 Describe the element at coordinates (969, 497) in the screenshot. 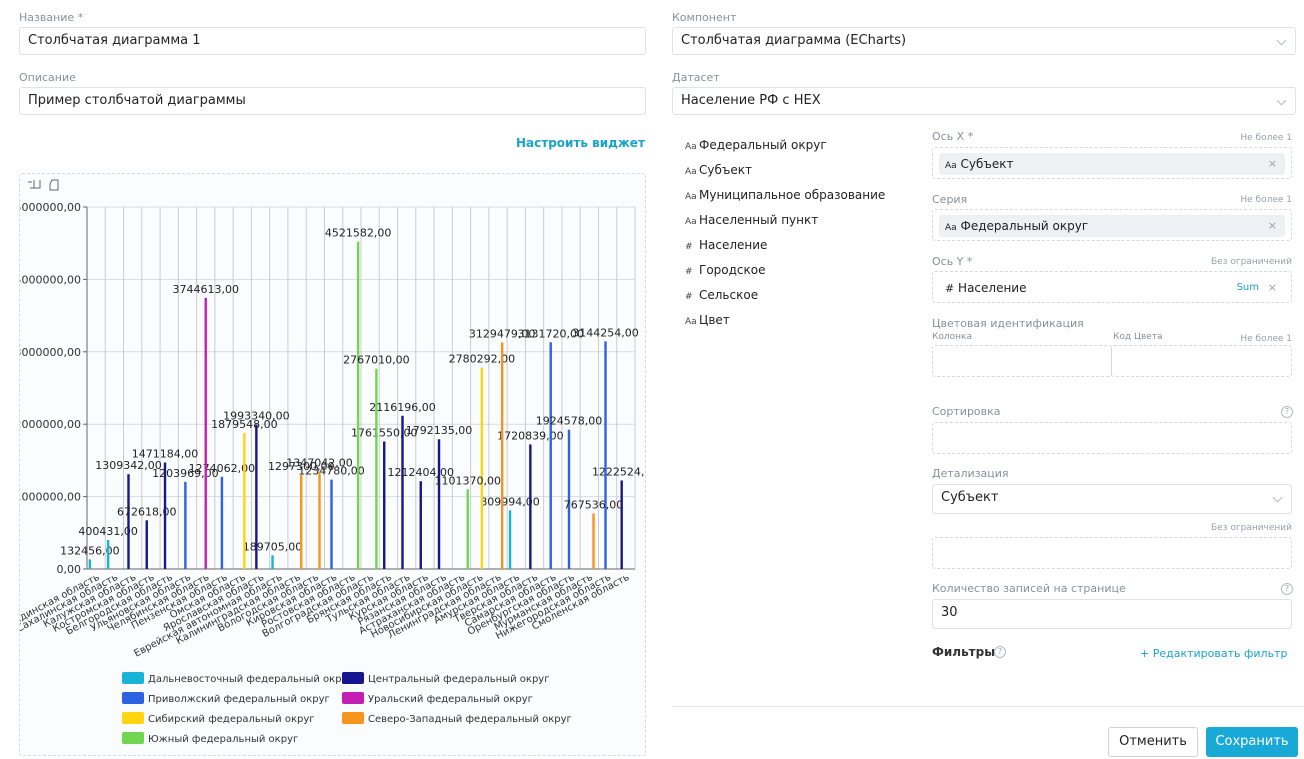

I see `detail-value: Субъект` at that location.